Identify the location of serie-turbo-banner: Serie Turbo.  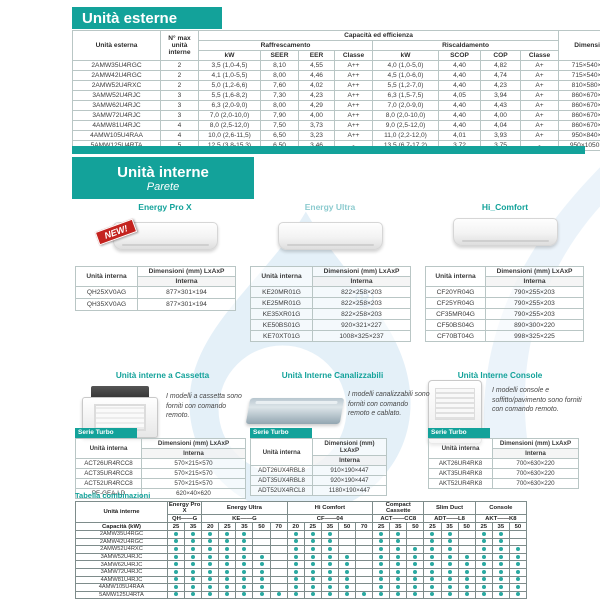
(106, 433).